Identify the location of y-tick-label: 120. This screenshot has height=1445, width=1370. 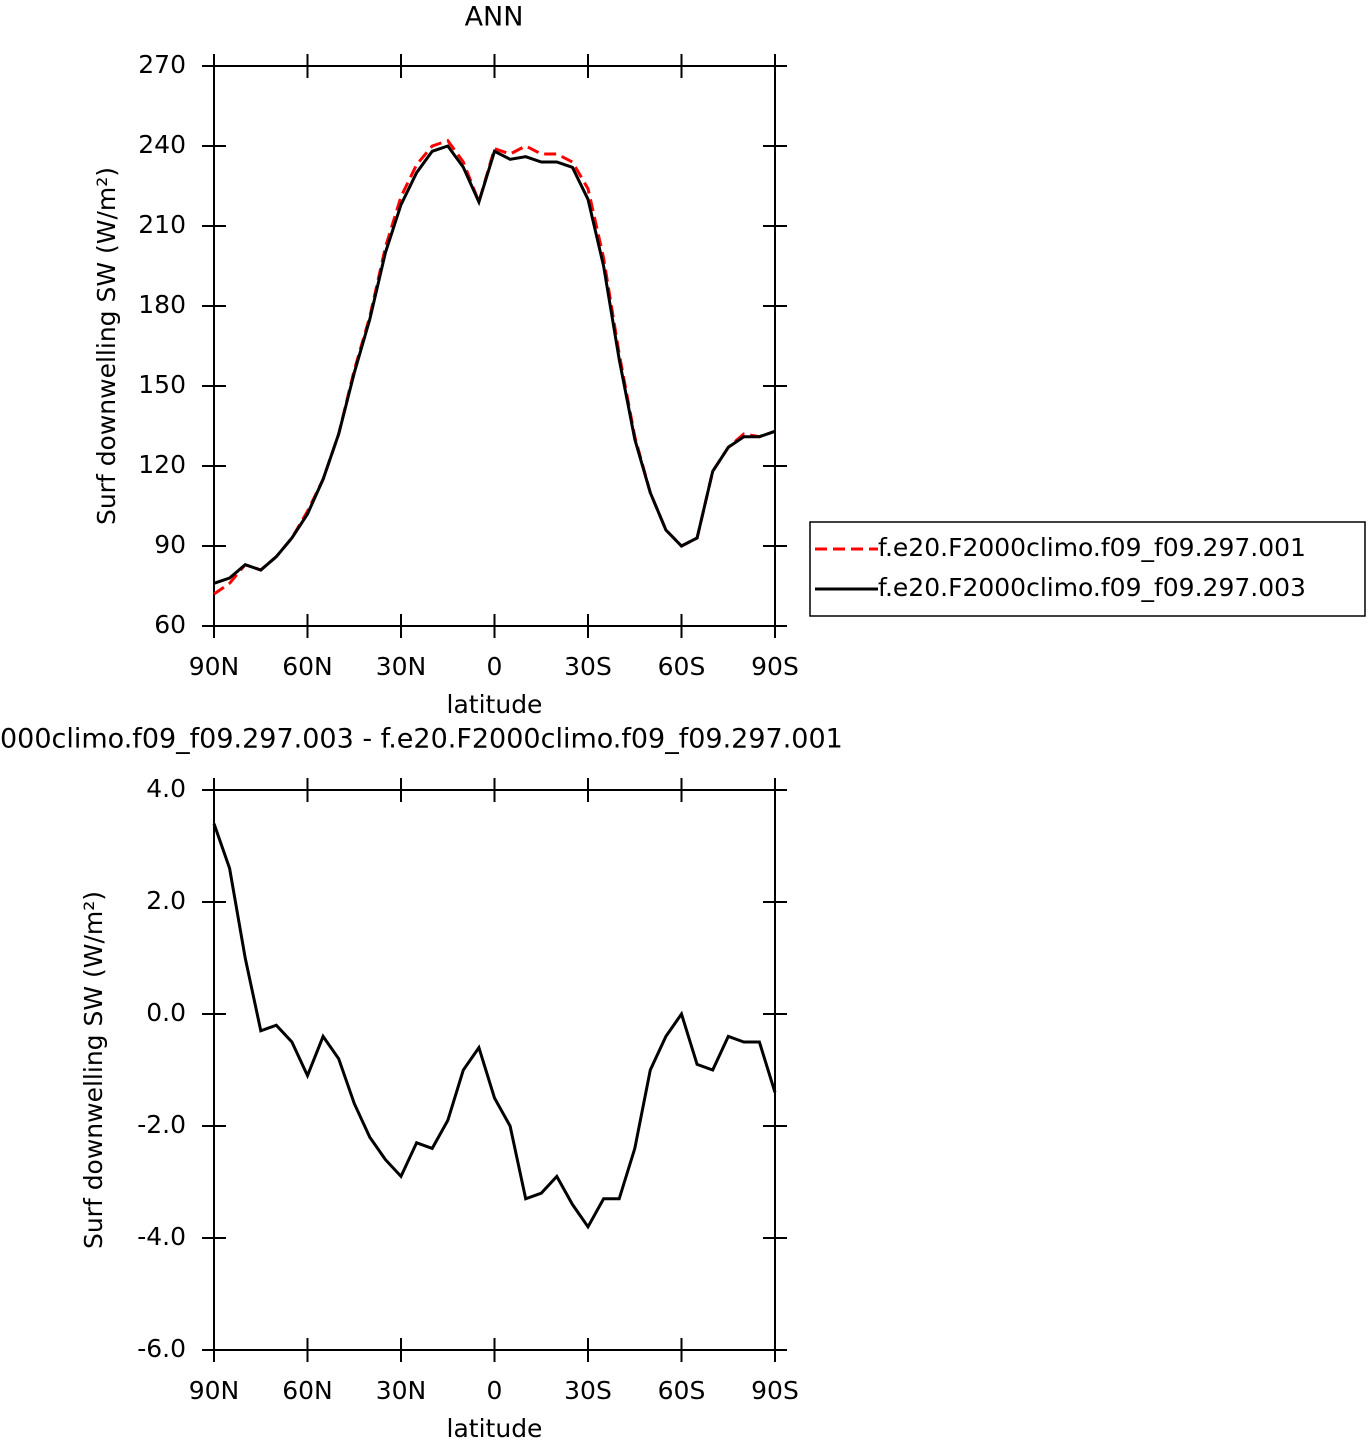
(162, 464).